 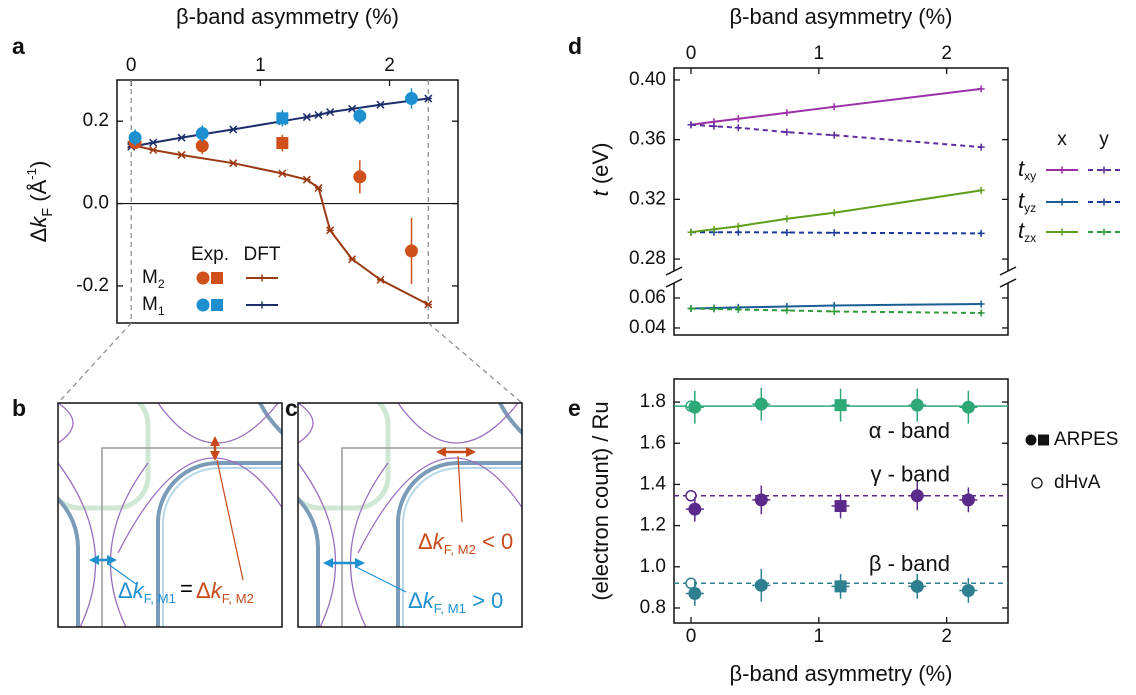 I want to click on y-tick-label: 1.8, so click(x=653, y=401).